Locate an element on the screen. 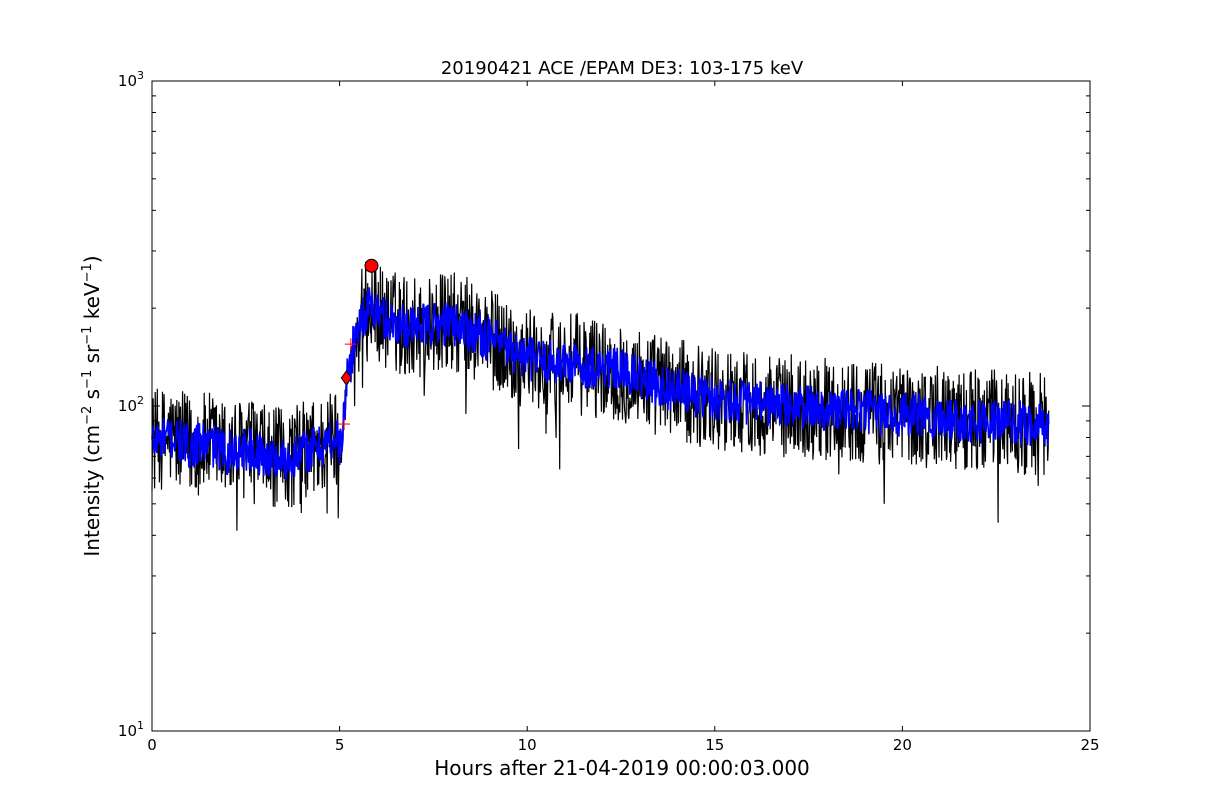 The height and width of the screenshot is (812, 1212). x-tick-label: 25 is located at coordinates (1089, 745).